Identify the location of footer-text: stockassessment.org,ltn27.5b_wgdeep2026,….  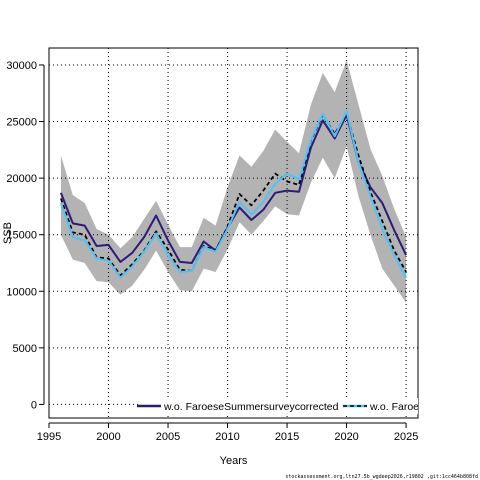
(381, 477).